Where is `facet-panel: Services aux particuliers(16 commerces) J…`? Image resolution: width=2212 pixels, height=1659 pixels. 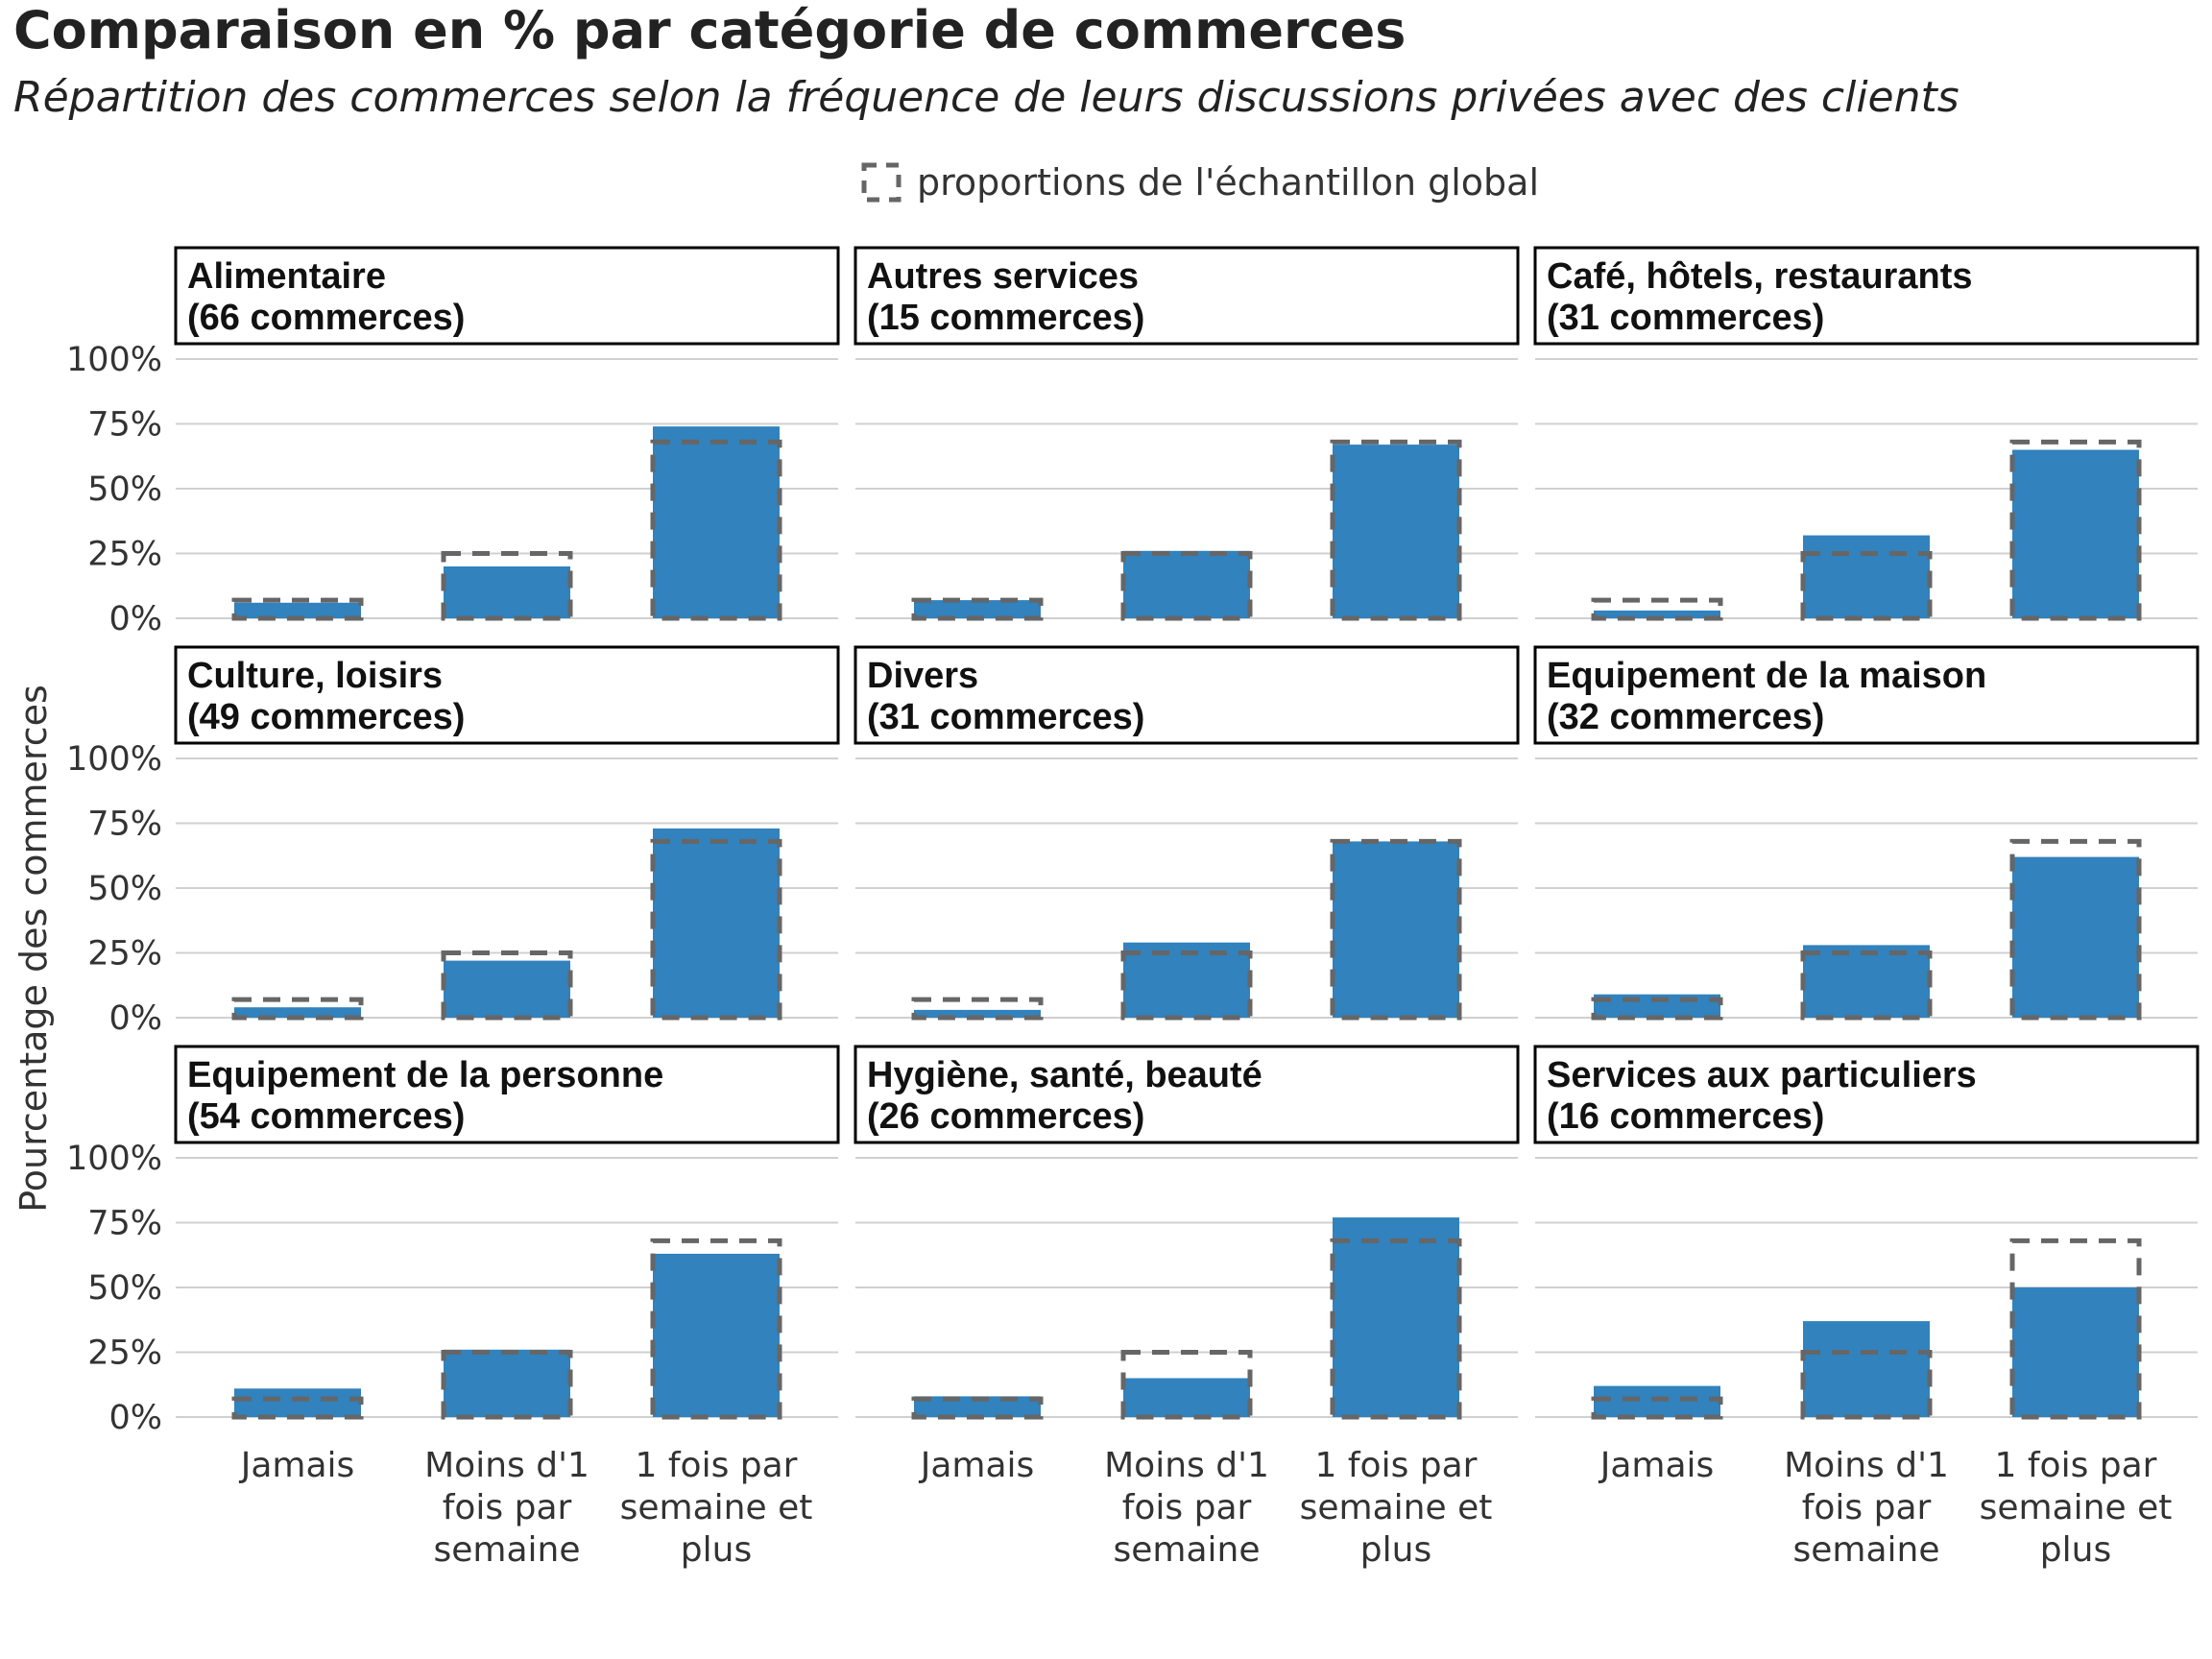 facet-panel: Services aux particuliers(16 commerces) J… is located at coordinates (1867, 1307).